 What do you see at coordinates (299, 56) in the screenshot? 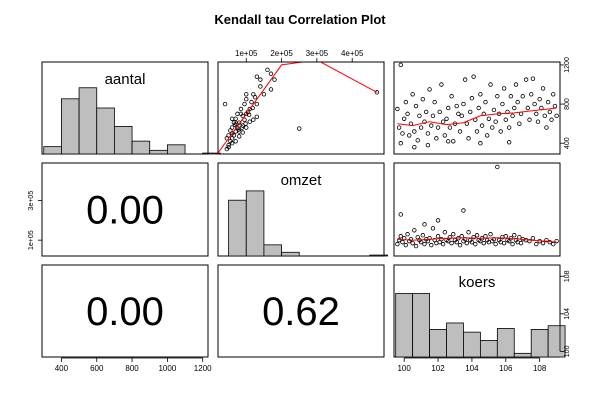
I see `x-axis-omzet-top: 1e+05 2e+05 3e+05 4e+05` at bounding box center [299, 56].